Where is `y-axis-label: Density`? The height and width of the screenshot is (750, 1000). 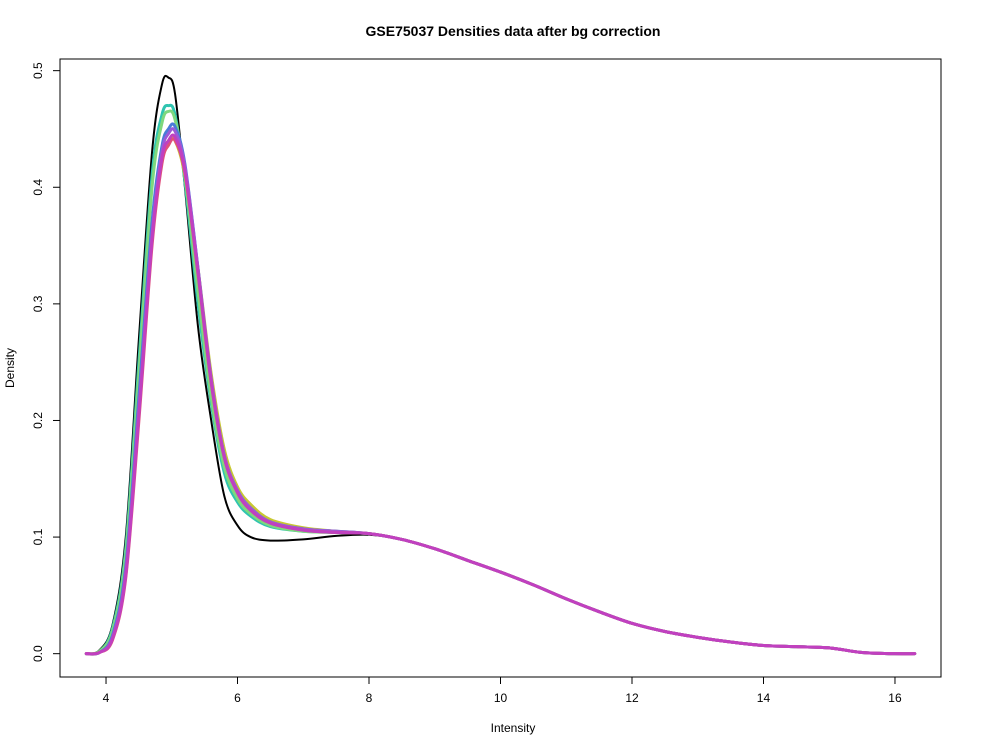
y-axis-label: Density is located at coordinates (10, 368).